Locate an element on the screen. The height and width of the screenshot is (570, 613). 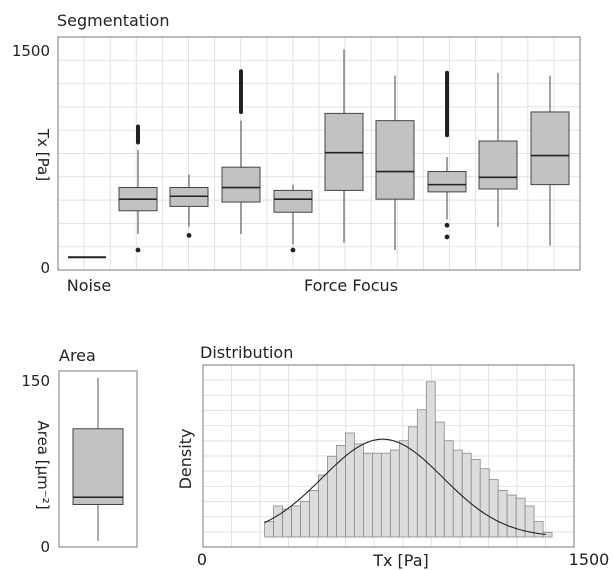
area-boxplot is located at coordinates (98, 459).